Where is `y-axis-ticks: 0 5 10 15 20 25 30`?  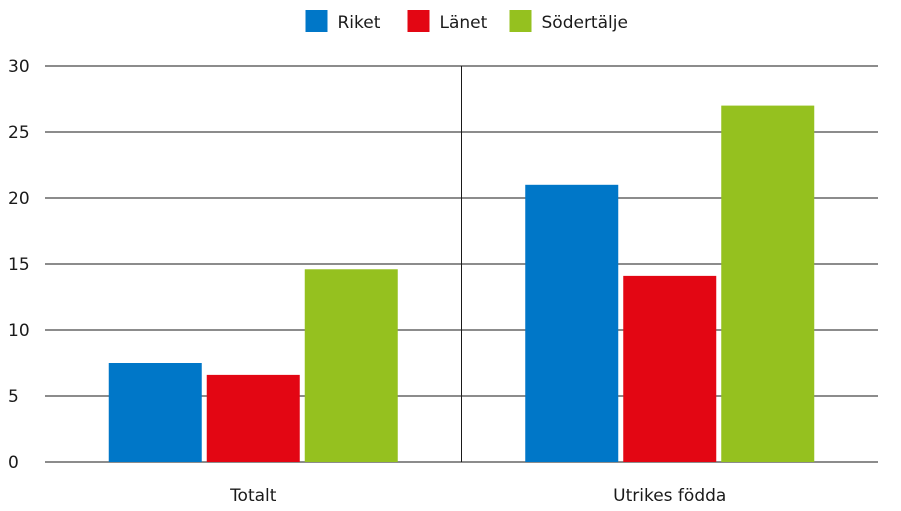 y-axis-ticks: 0 5 10 15 20 25 30 is located at coordinates (19, 265).